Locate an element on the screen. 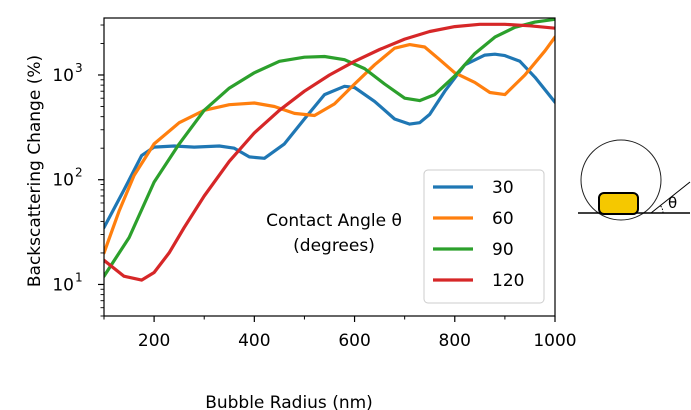 This screenshot has width=691, height=410. bubble-outline is located at coordinates (621, 180).